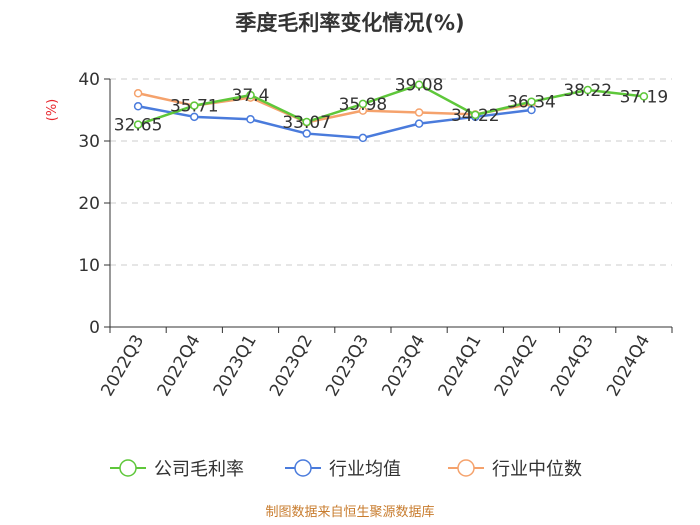  I want to click on y-axis-unit: (%), so click(52, 110).